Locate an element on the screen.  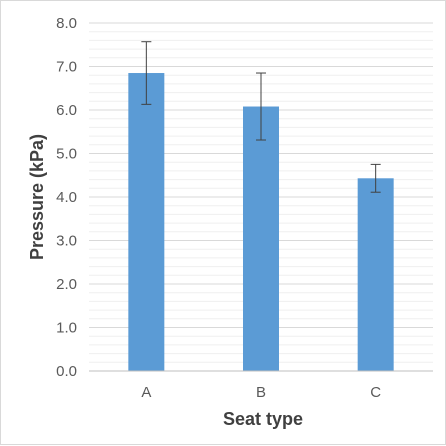
x-axis-title: Seat type is located at coordinates (263, 419).